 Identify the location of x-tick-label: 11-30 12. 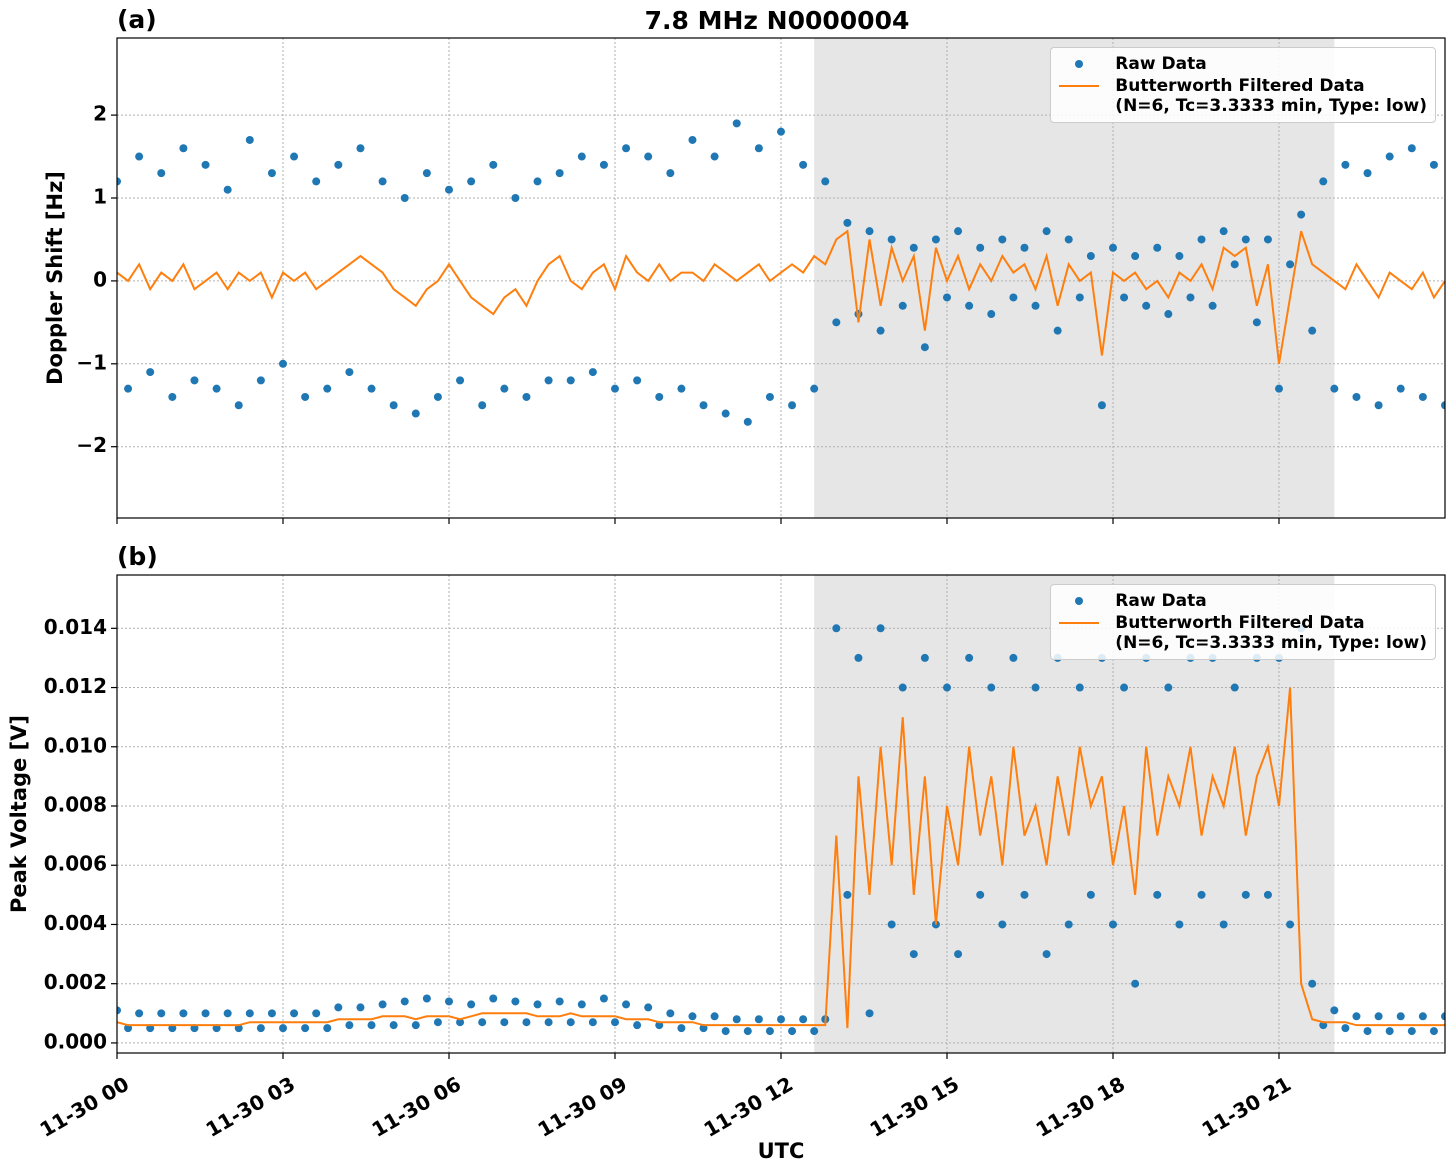
(749, 1107).